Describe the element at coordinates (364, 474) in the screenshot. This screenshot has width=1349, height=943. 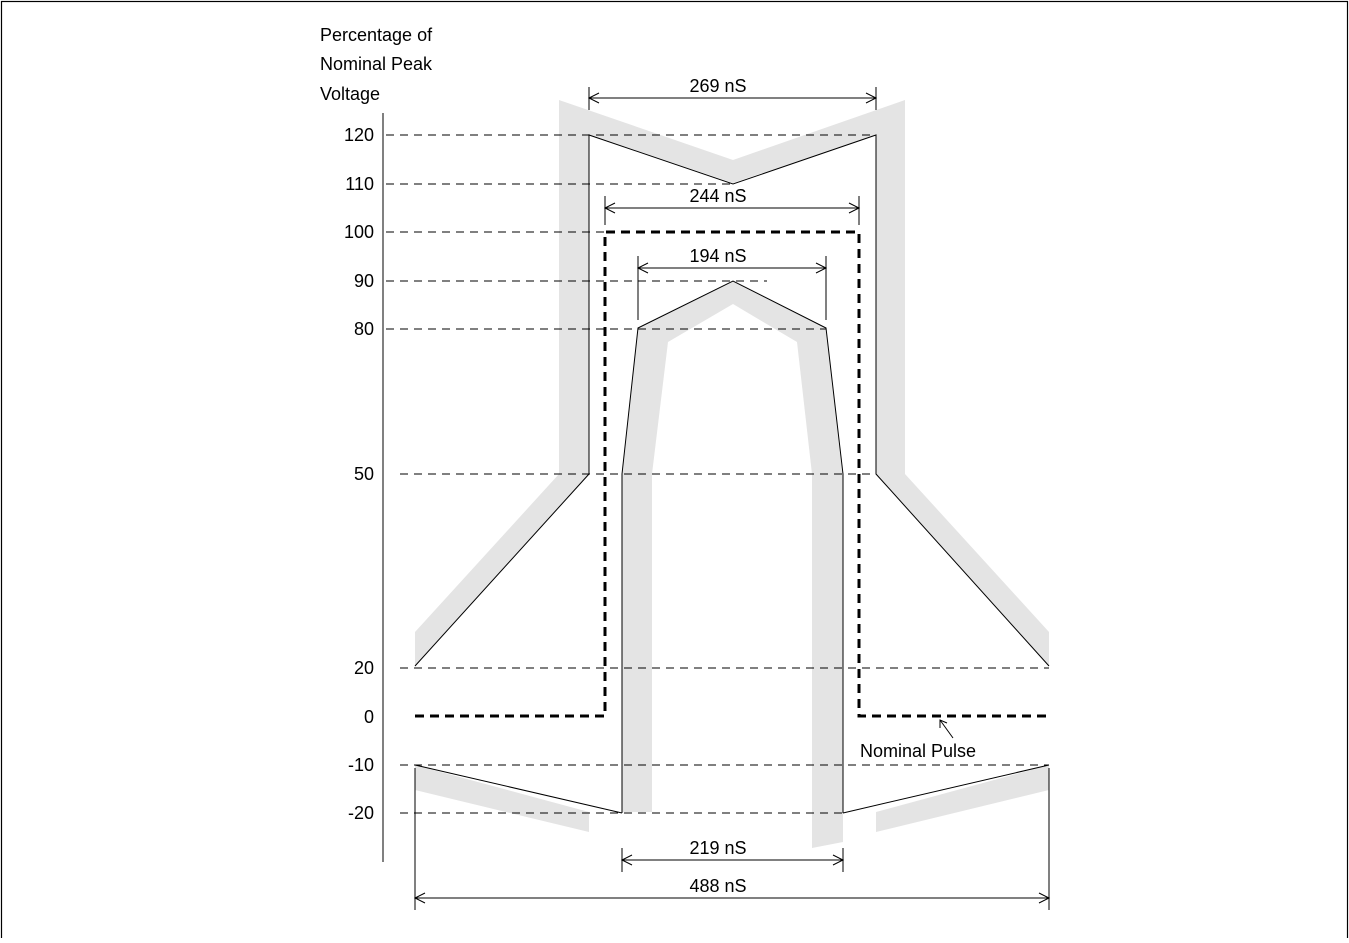
I see `y-tick-label: 50` at that location.